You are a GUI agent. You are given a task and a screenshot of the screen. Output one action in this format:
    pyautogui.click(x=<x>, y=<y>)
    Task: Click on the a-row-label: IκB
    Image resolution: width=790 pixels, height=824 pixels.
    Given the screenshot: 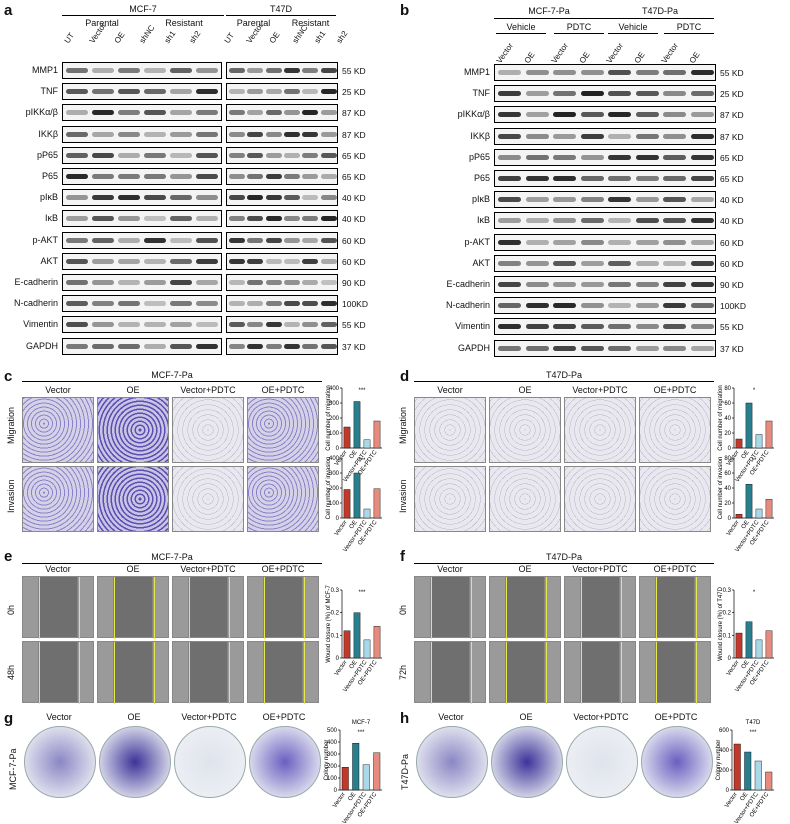 What is the action you would take?
    pyautogui.click(x=51, y=218)
    